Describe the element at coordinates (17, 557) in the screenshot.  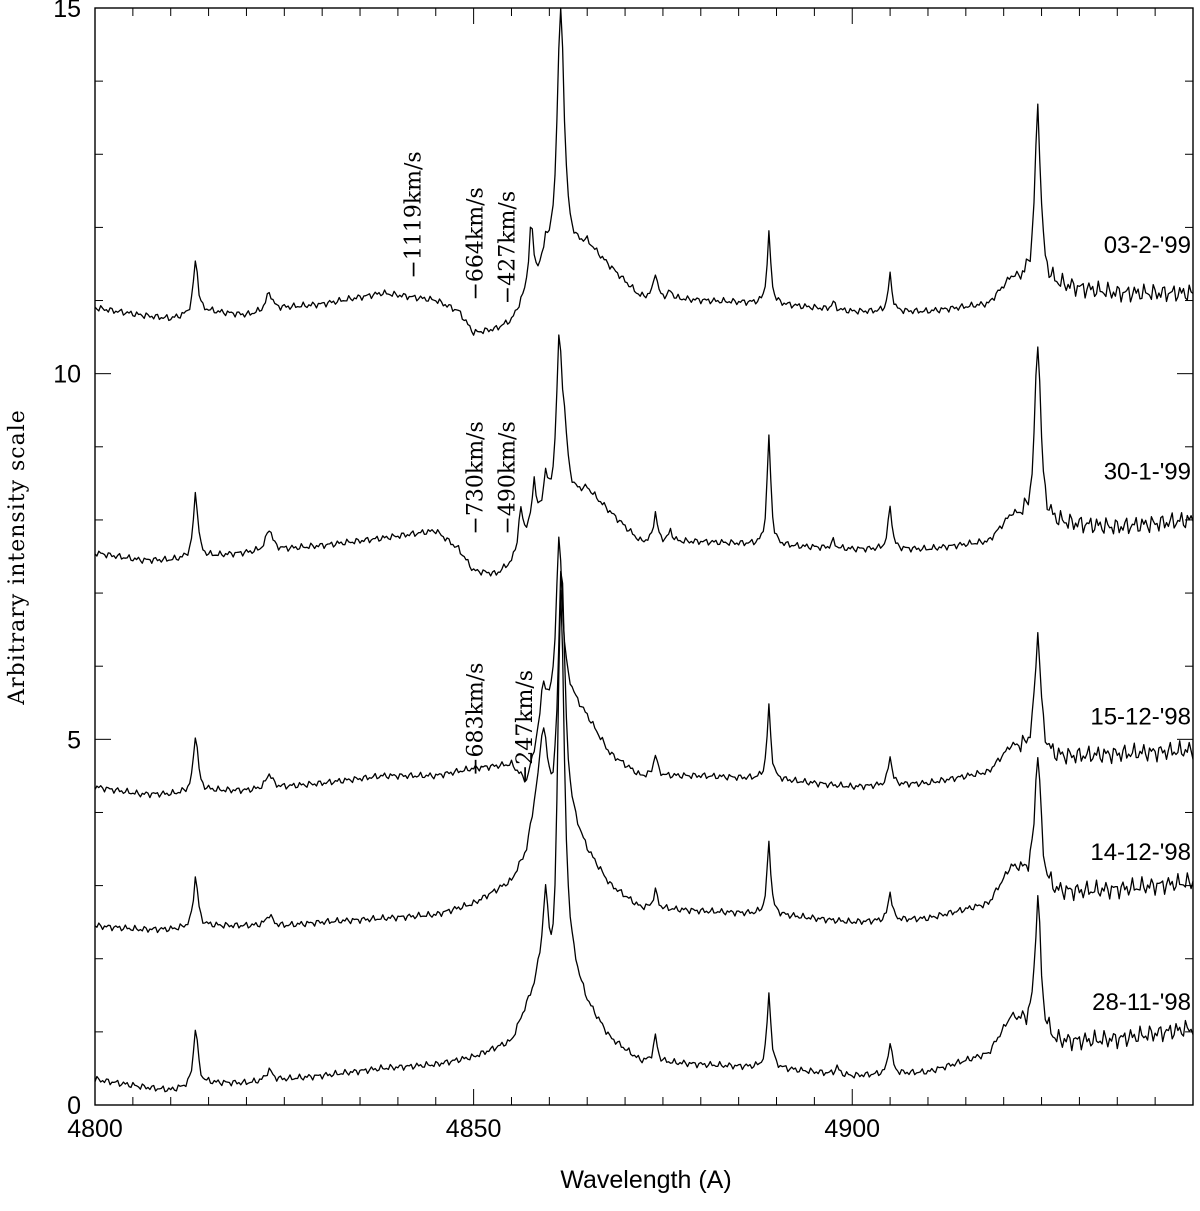
I see `y-axis-title: Arbitrary intensity scale` at that location.